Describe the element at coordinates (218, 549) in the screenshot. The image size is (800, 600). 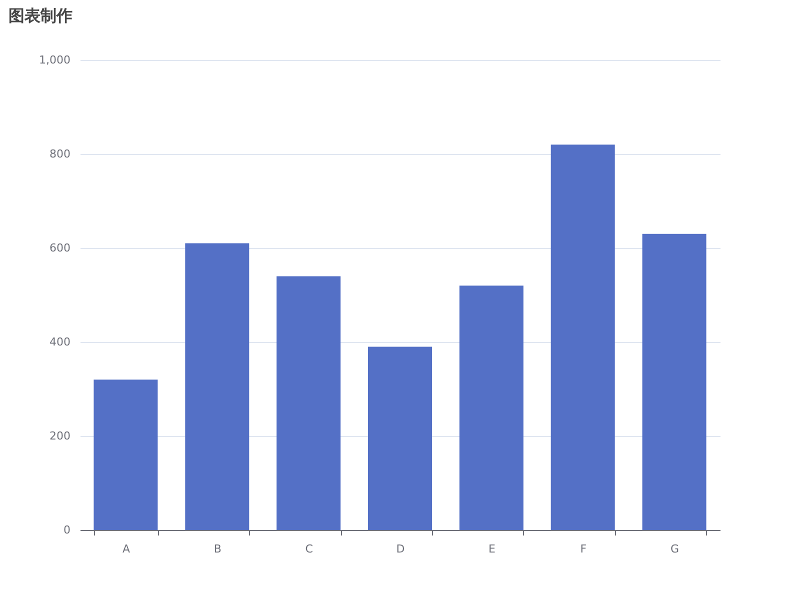
I see `x-tick-label: B` at that location.